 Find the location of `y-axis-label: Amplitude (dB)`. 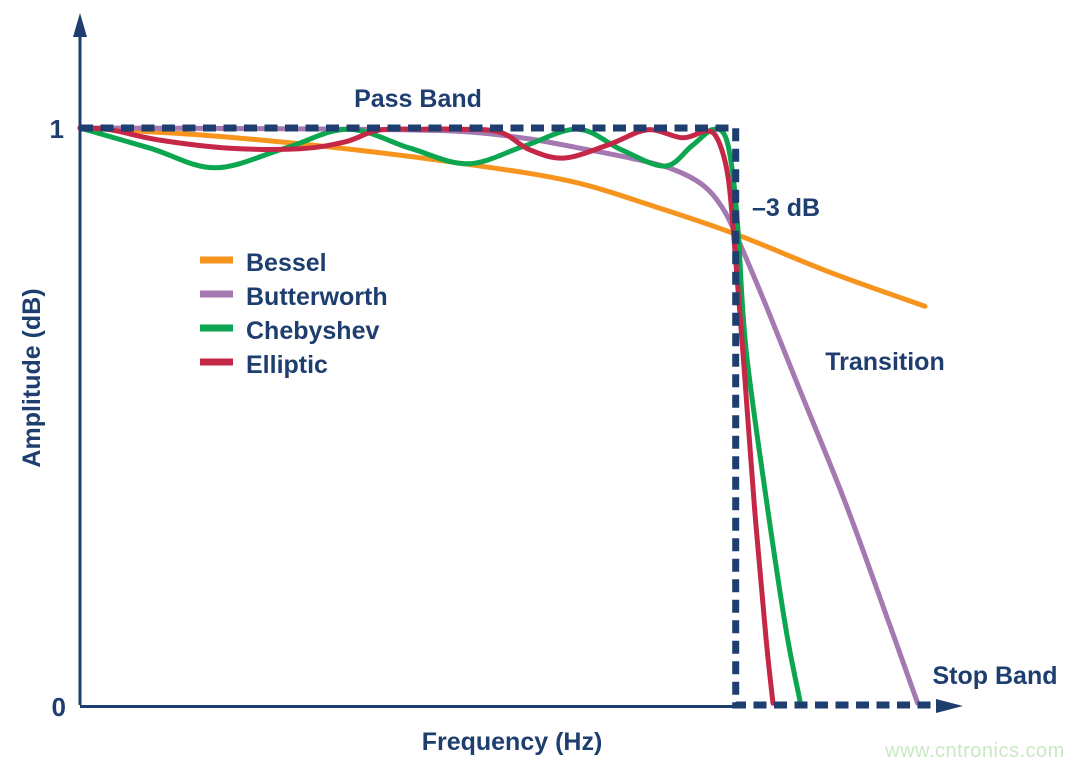

y-axis-label: Amplitude (dB) is located at coordinates (32, 377).